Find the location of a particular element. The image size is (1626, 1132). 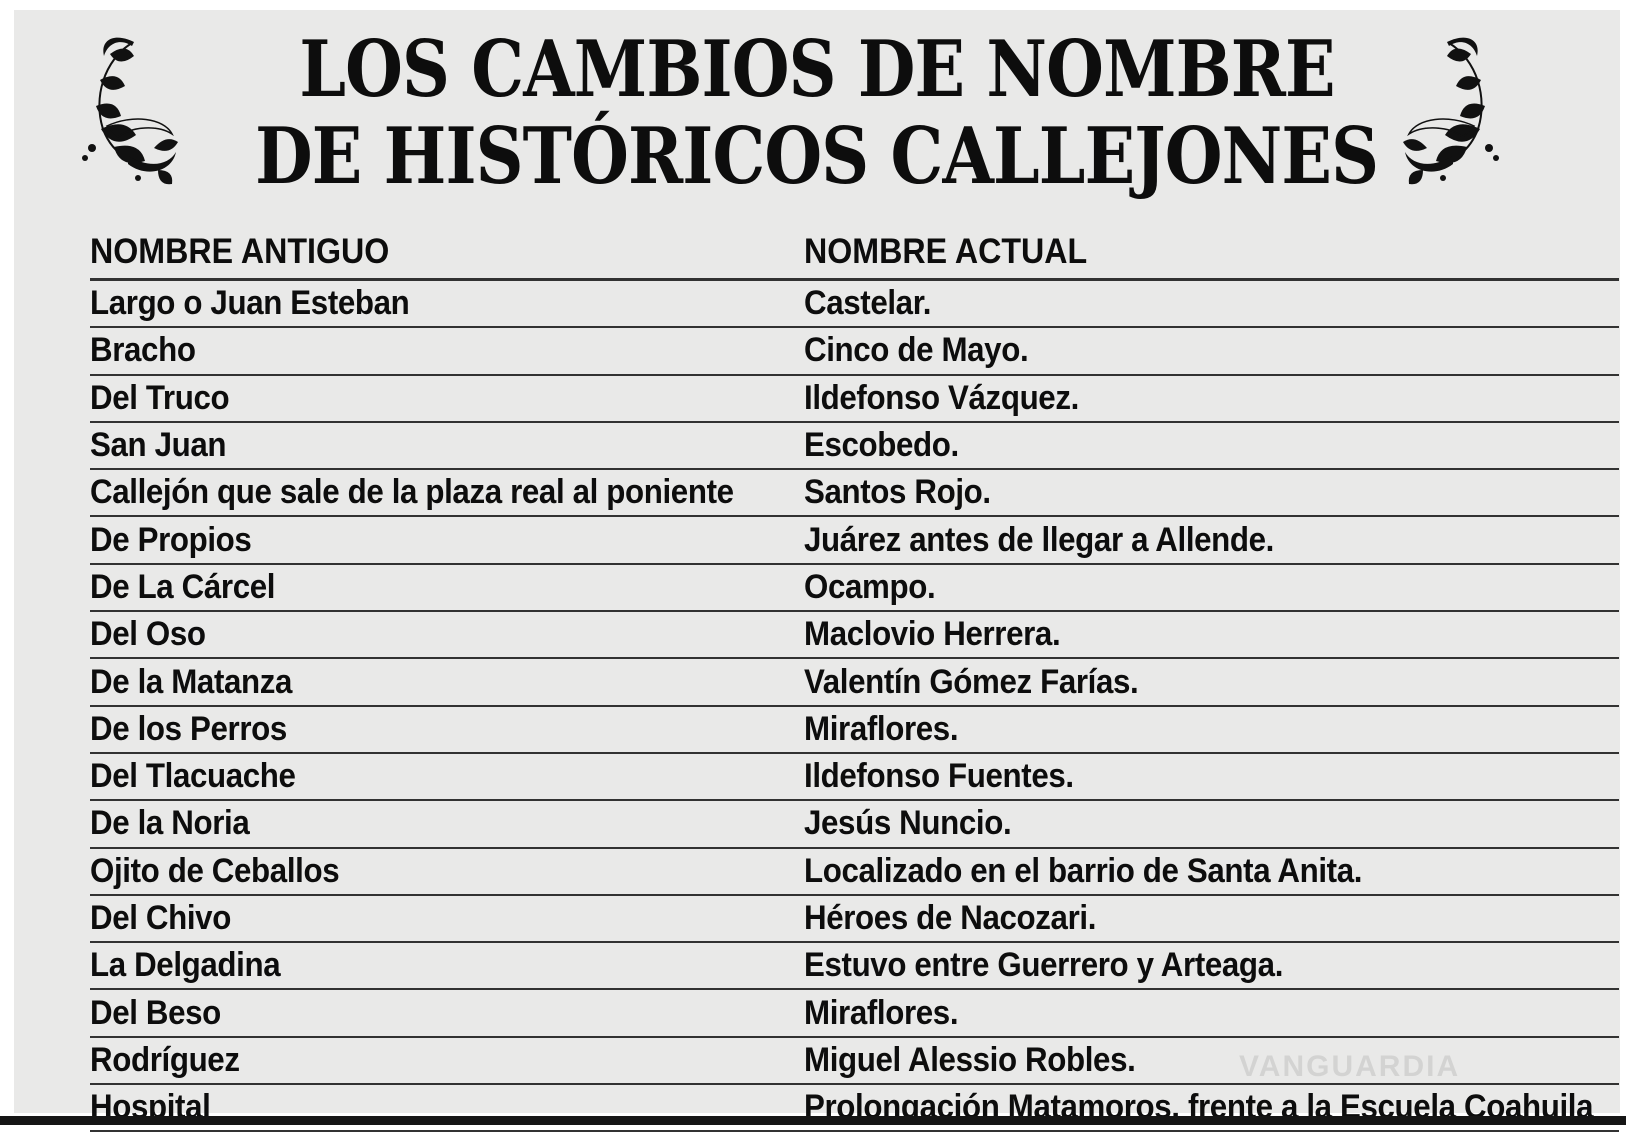

cell-new-name: Localizado en el barrio de Santa Anita. is located at coordinates (1211, 871).